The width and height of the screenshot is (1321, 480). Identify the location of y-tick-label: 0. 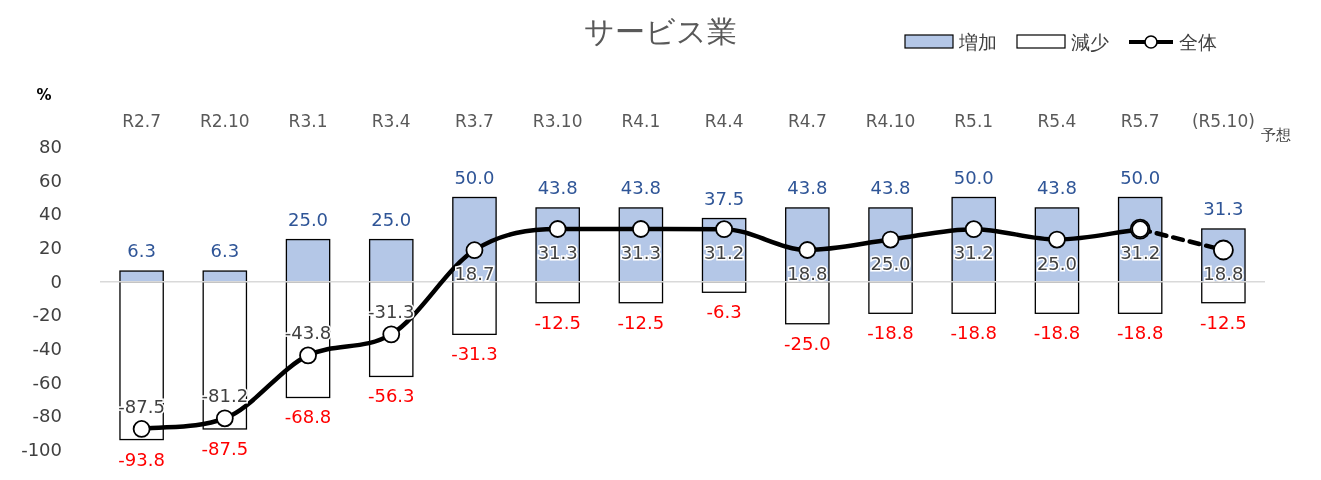
(56, 281).